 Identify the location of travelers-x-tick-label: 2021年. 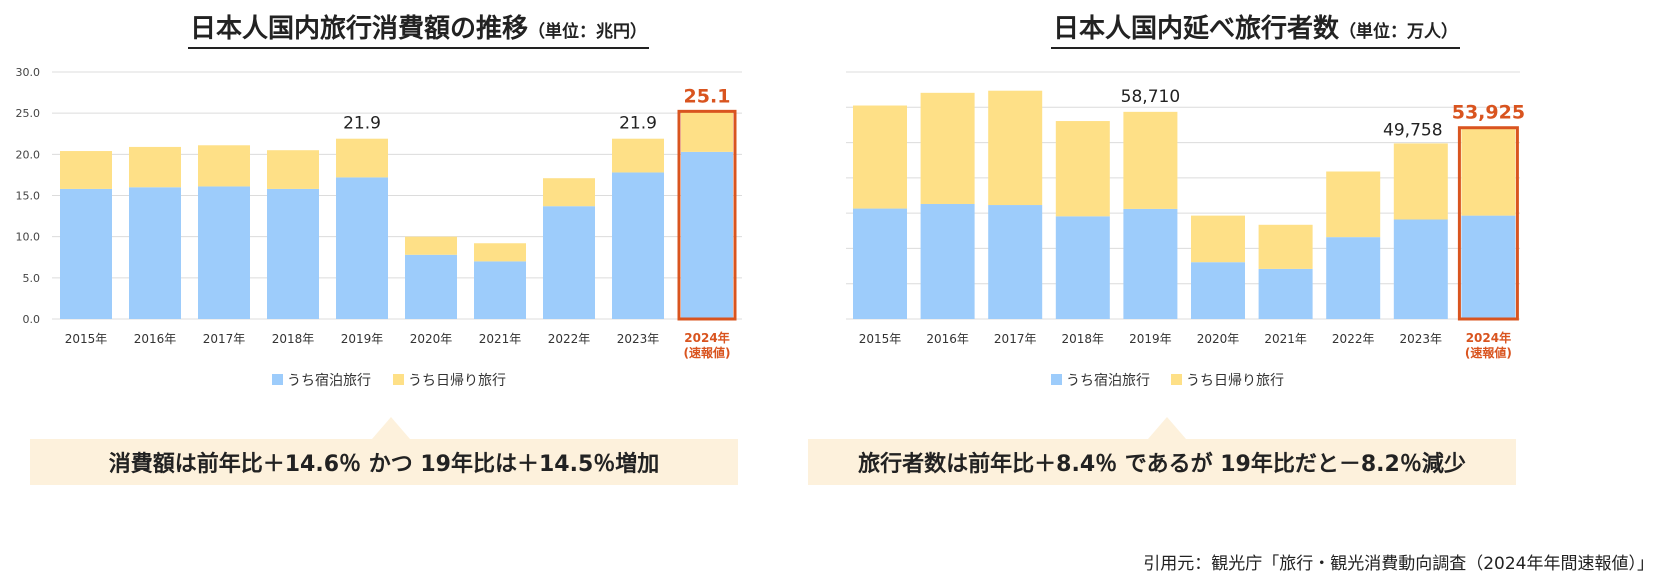
(1285, 339).